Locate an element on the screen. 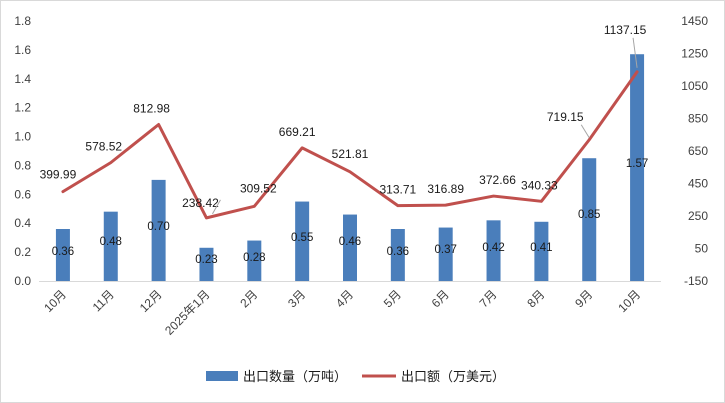 This screenshot has width=725, height=403. legend-label-bar: 出口数量（万吨） is located at coordinates (295, 376).